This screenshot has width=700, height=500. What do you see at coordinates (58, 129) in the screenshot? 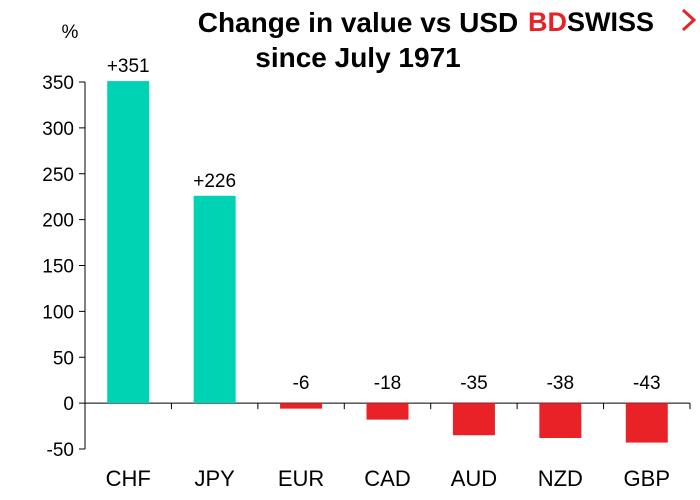
I see `y-tick-label: 300` at bounding box center [58, 129].